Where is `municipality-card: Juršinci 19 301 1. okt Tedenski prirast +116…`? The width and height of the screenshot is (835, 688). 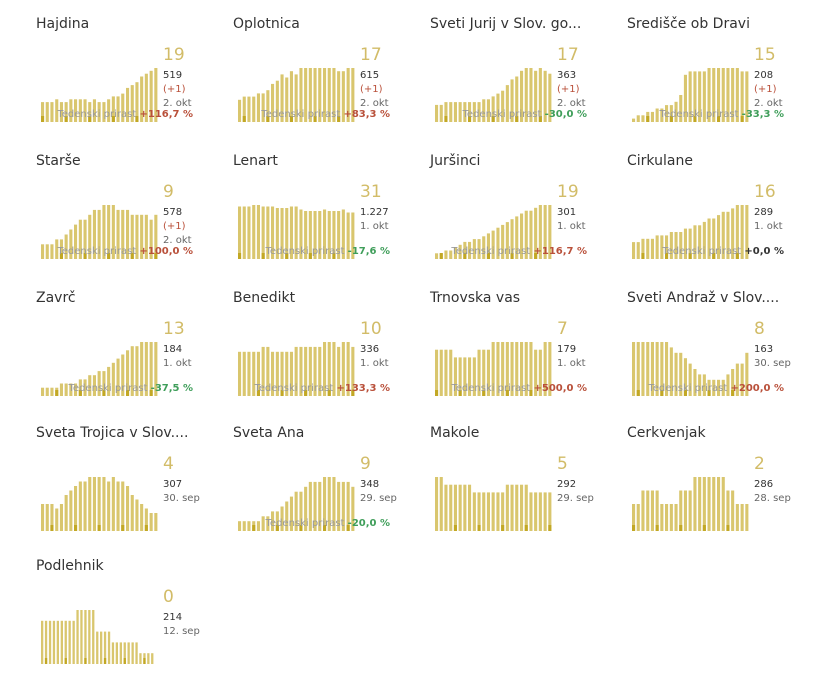
municipality-card: Juršinci 19 301 1. okt Tedenski prirast +116… is located at coordinates (520, 218).